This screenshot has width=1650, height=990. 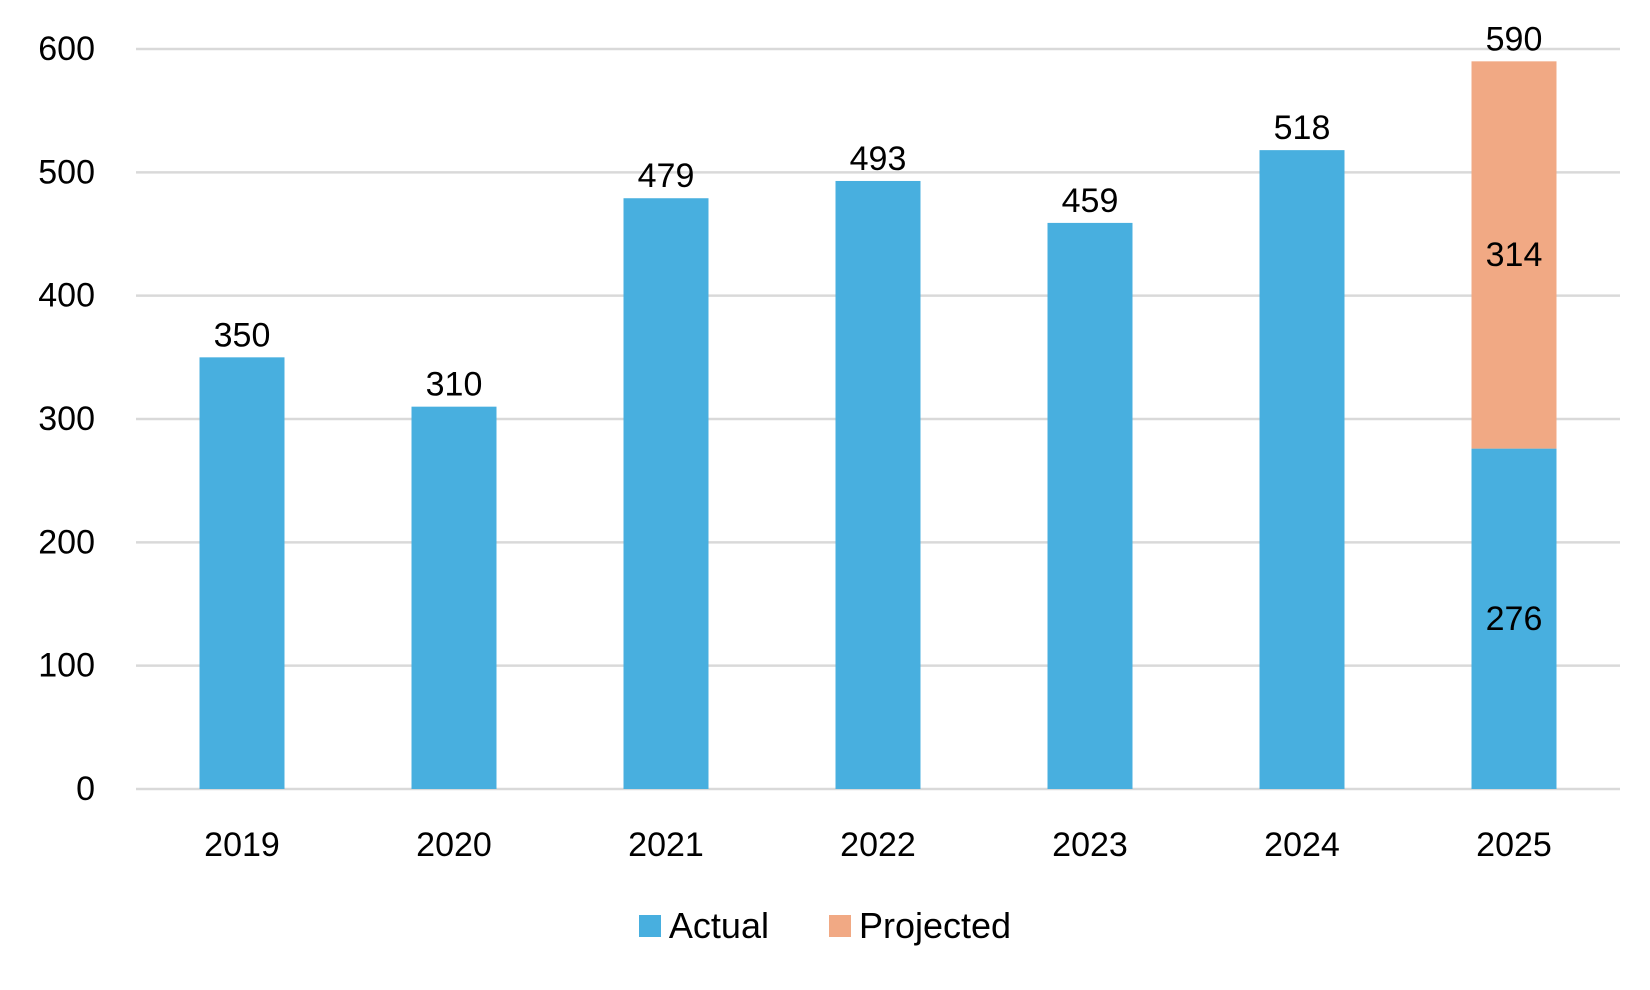 I want to click on bar-actual-2023, so click(x=1090, y=505).